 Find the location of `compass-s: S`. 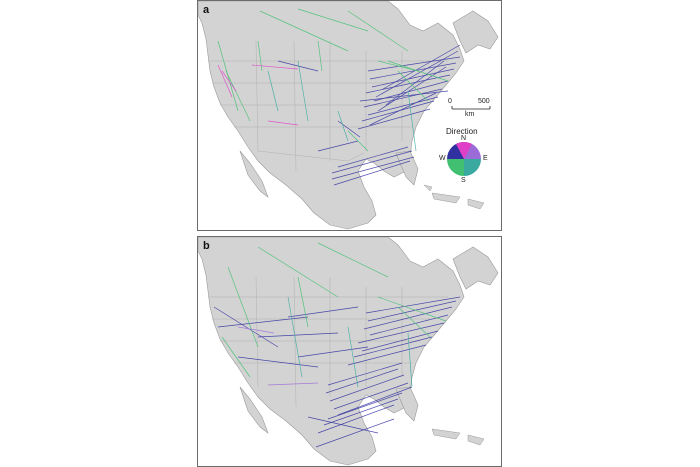

compass-s: S is located at coordinates (463, 180).